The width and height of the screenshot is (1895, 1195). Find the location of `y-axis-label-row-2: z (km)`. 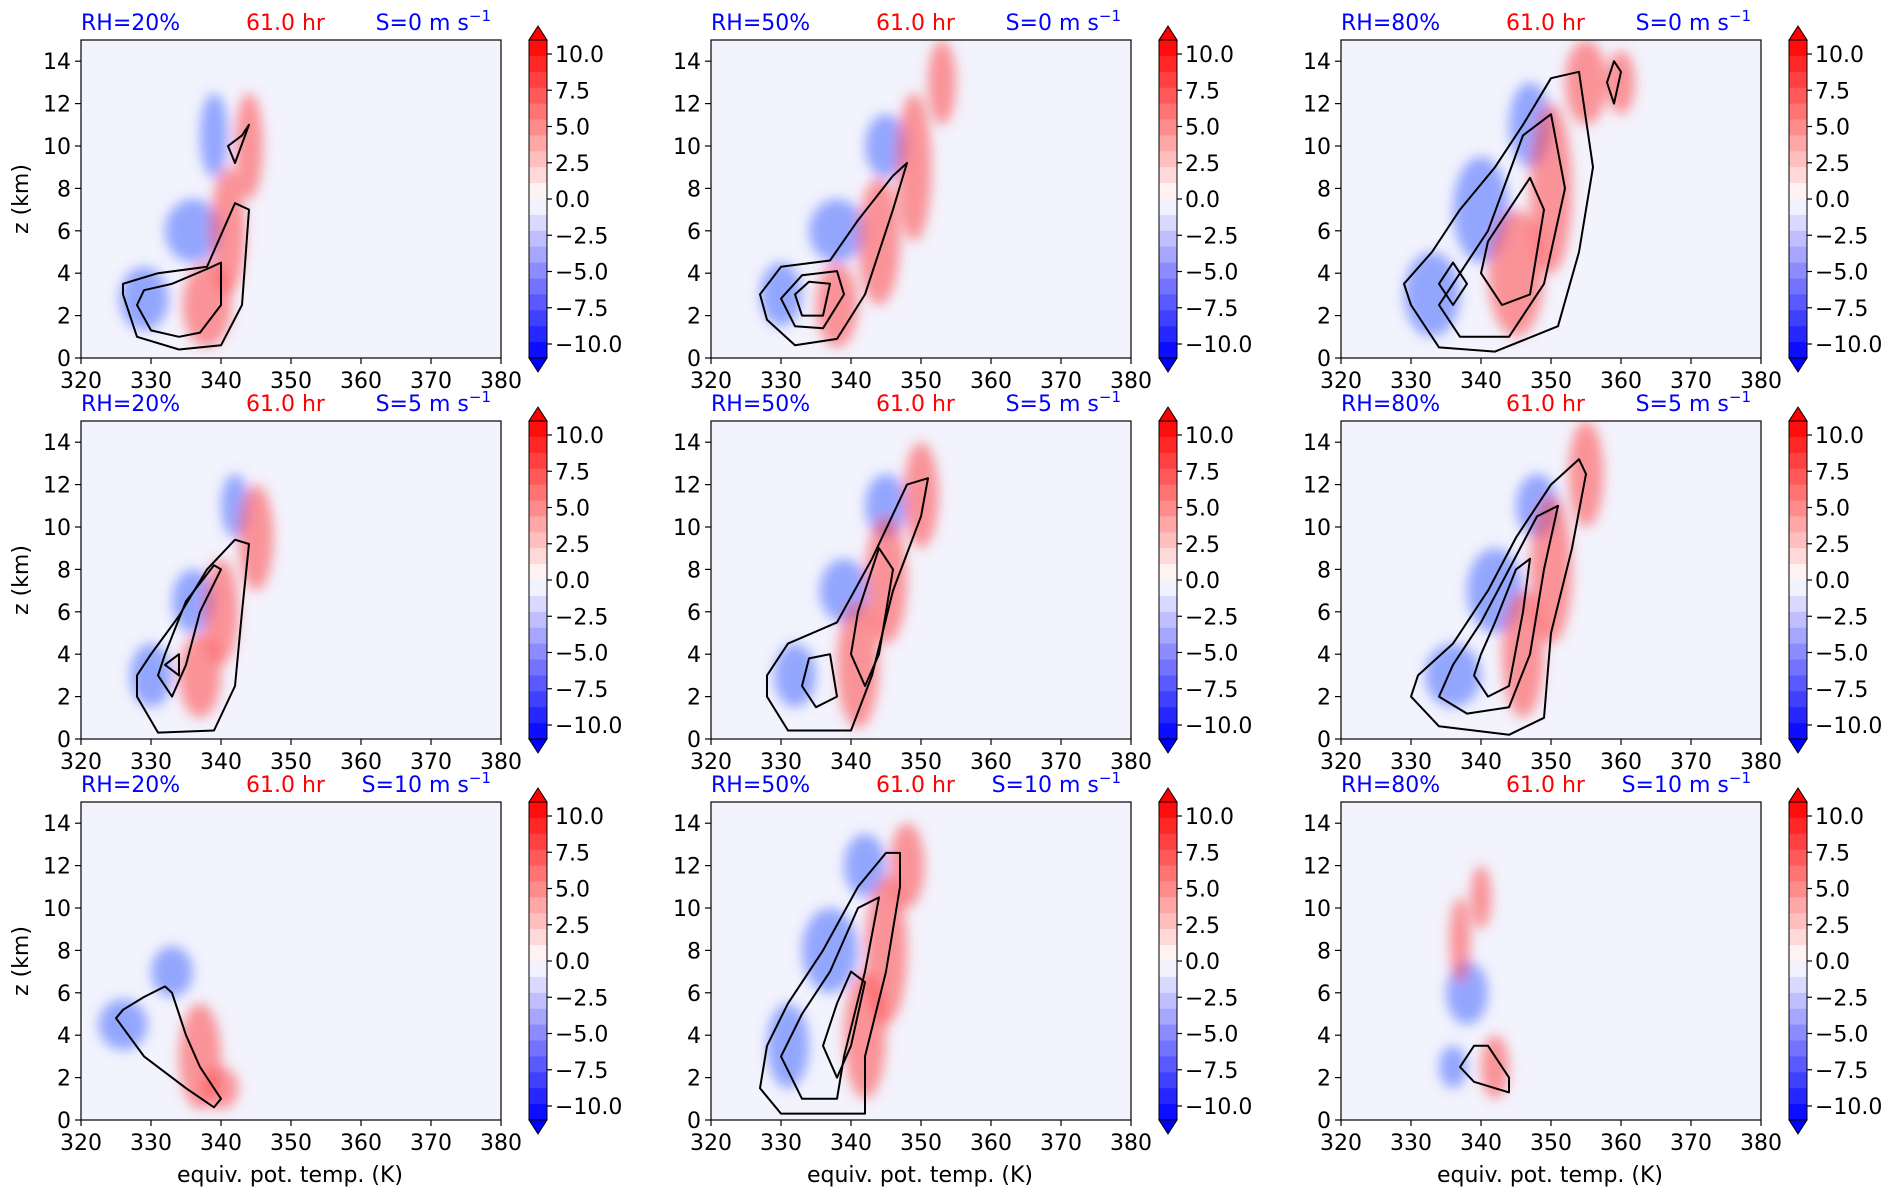

y-axis-label-row-2: z (km) is located at coordinates (21, 961).